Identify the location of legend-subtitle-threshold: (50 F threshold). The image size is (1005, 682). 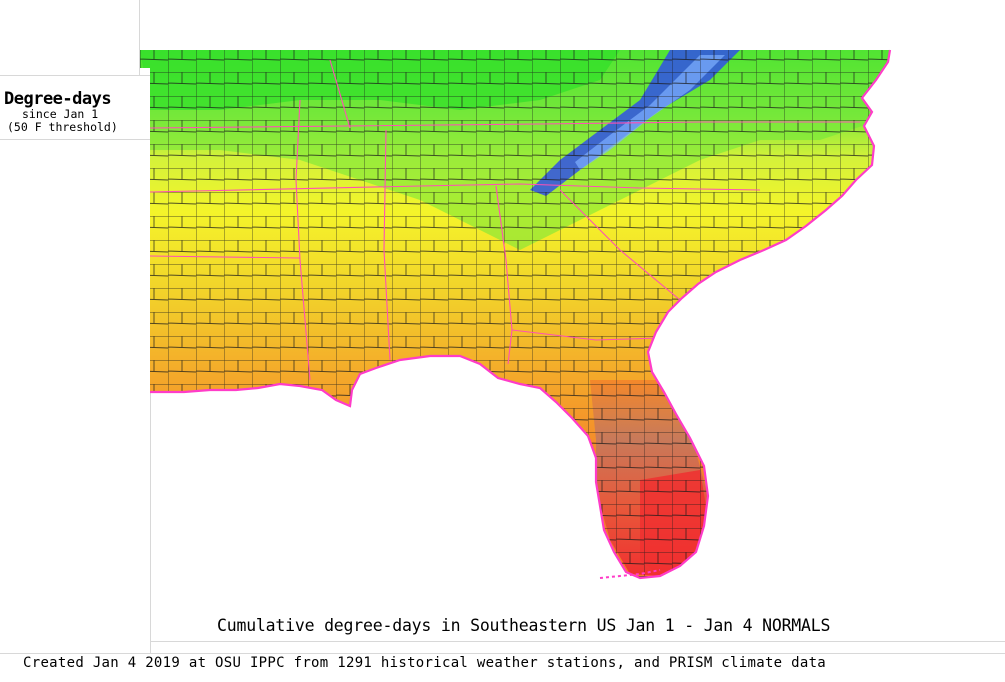
(62, 127).